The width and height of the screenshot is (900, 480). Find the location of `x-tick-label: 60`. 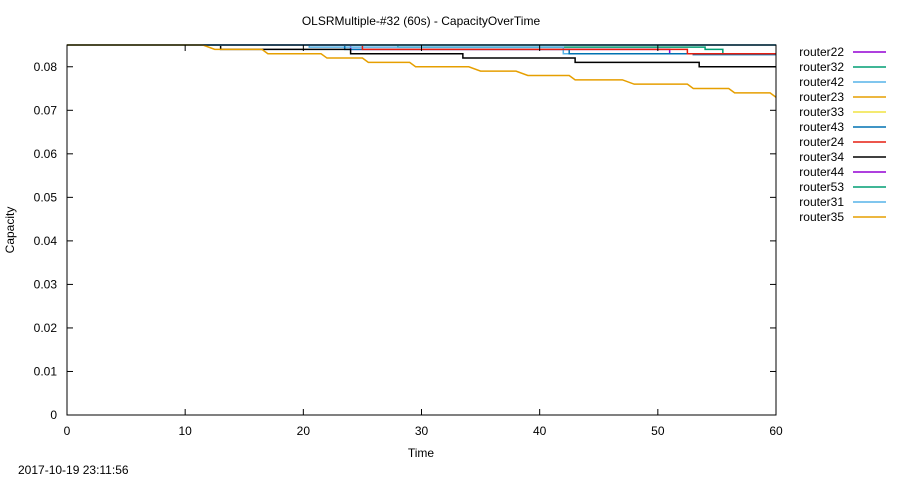

x-tick-label: 60 is located at coordinates (776, 431).